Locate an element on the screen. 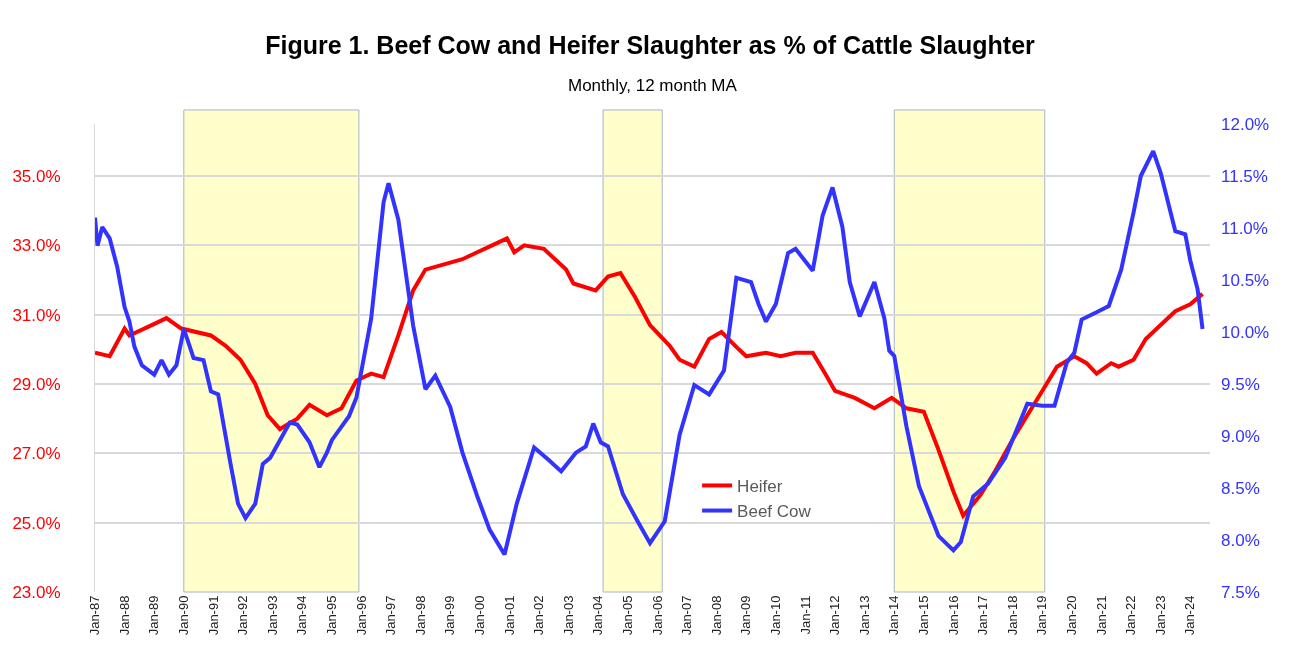 Image resolution: width=1300 pixels, height=670 pixels. y-tick-label: 27.0% is located at coordinates (36, 454).